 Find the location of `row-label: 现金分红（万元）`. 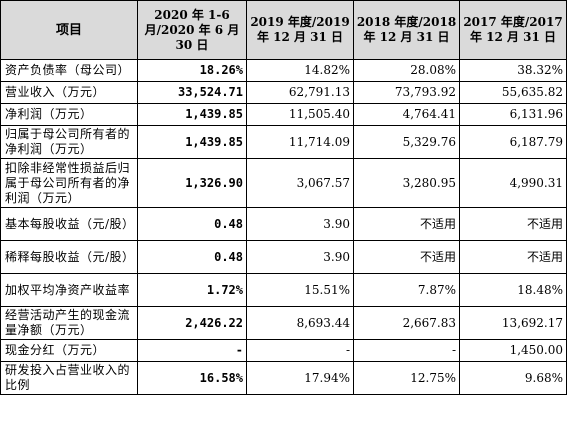

row-label: 现金分红（万元） is located at coordinates (69, 350).